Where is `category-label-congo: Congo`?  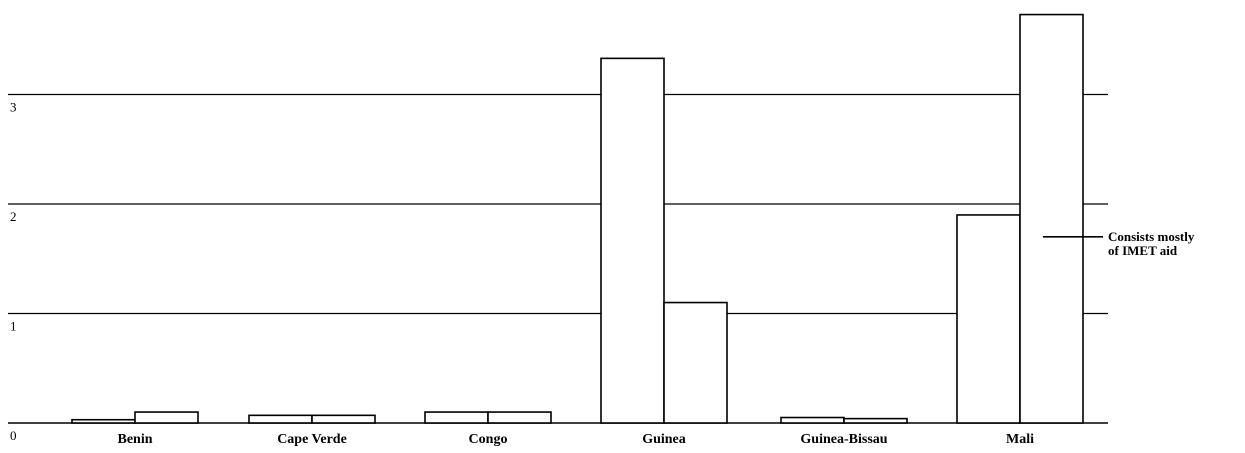 category-label-congo: Congo is located at coordinates (488, 439).